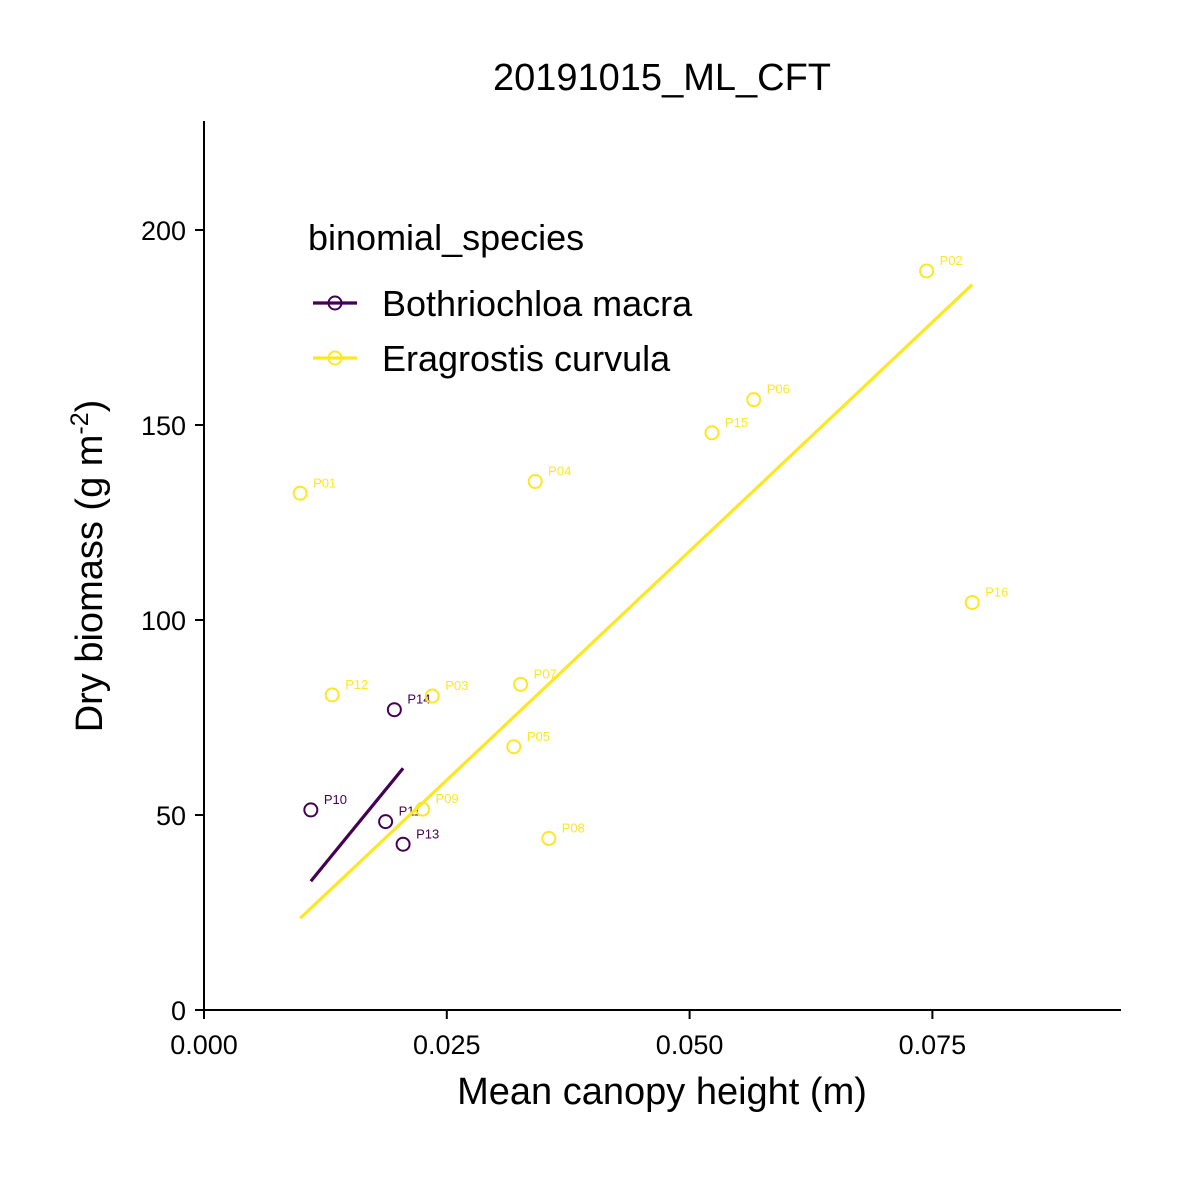 The width and height of the screenshot is (1181, 1181). Describe the element at coordinates (538, 736) in the screenshot. I see `point-label: P05` at that location.